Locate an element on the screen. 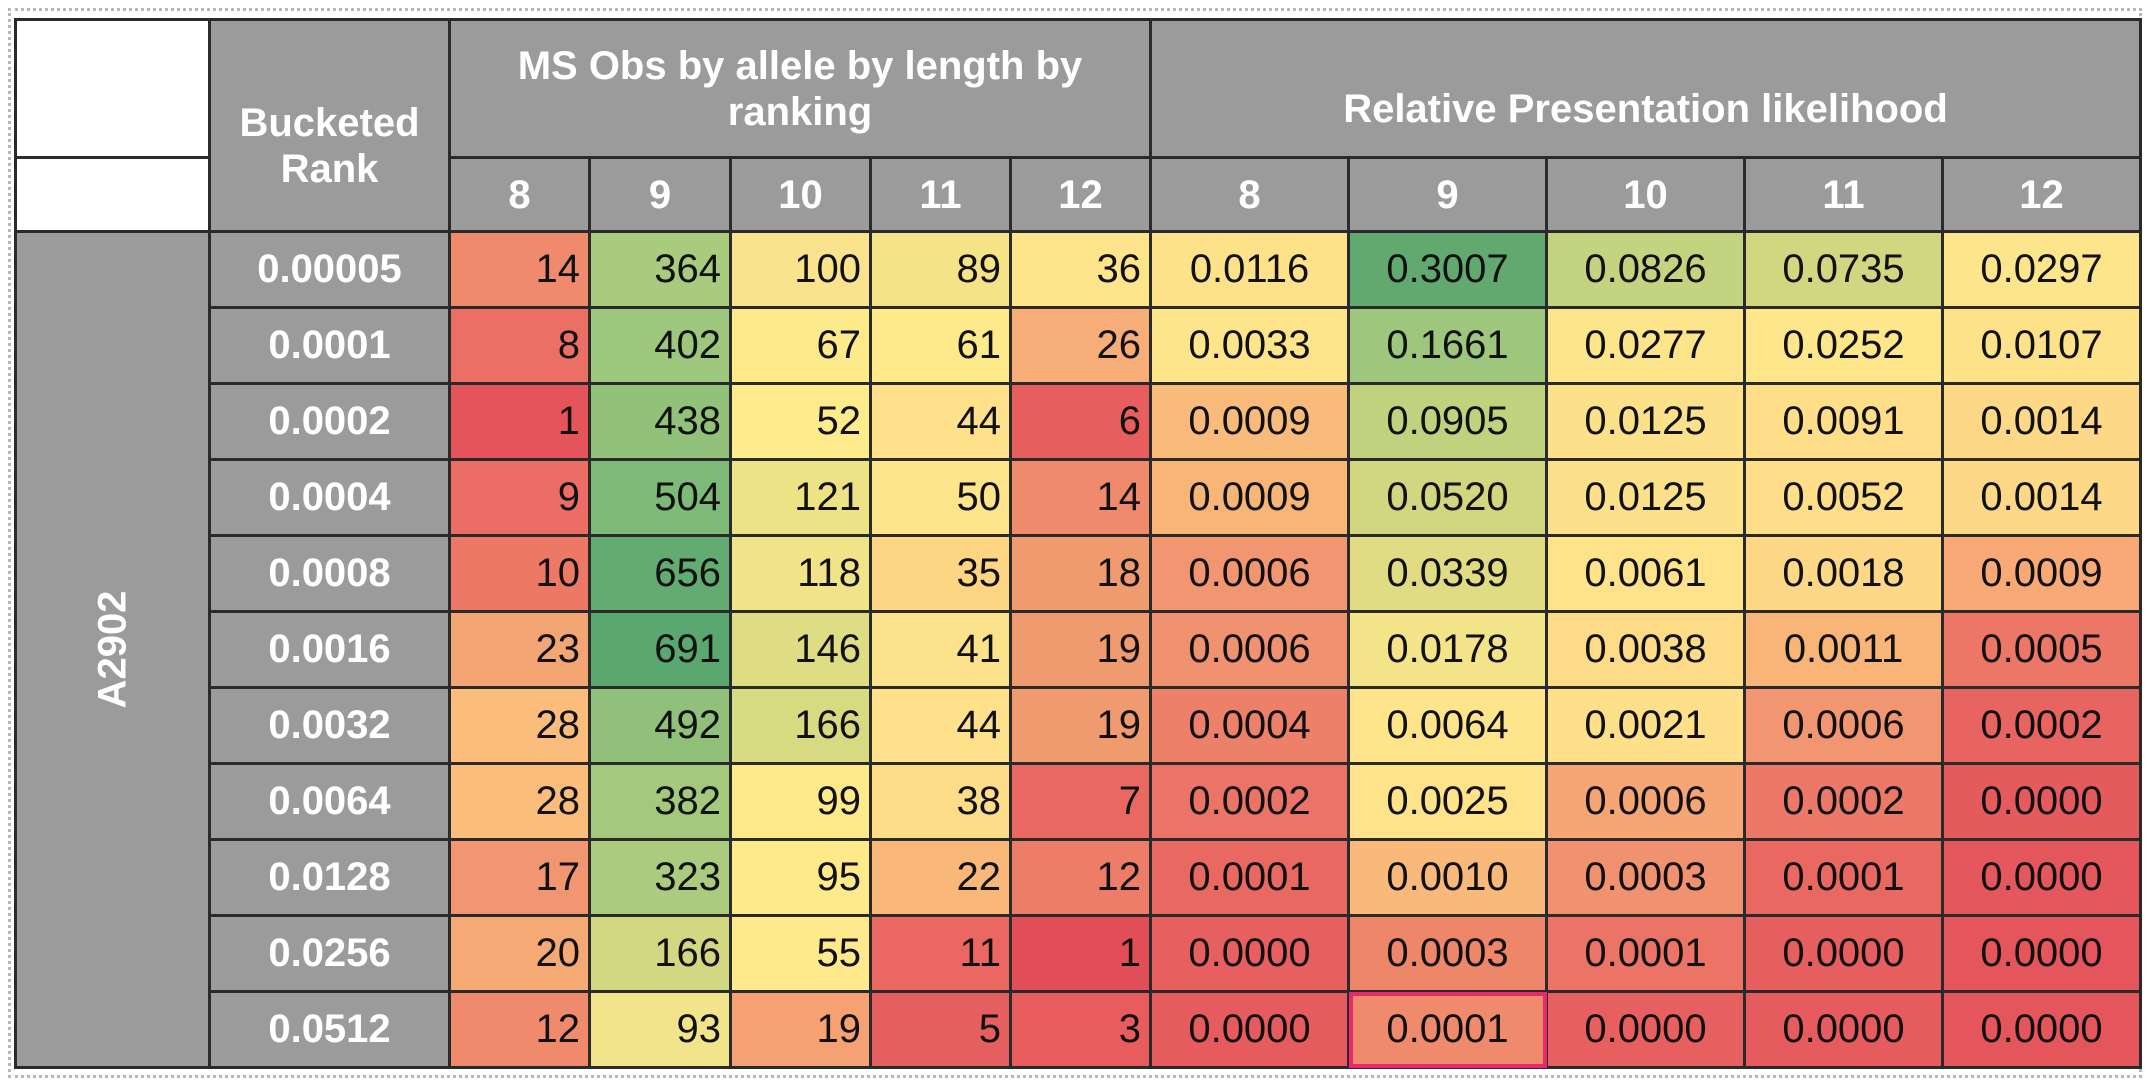 The image size is (2152, 1090). ms-obs-cell: 26 is located at coordinates (1080, 345).